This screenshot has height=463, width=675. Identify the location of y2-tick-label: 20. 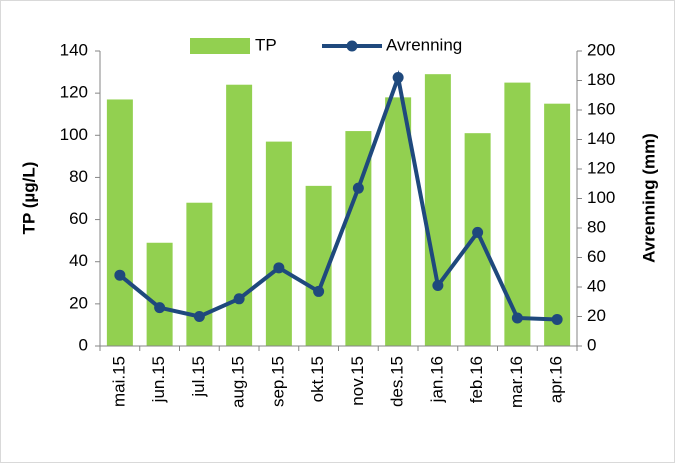
(596, 315).